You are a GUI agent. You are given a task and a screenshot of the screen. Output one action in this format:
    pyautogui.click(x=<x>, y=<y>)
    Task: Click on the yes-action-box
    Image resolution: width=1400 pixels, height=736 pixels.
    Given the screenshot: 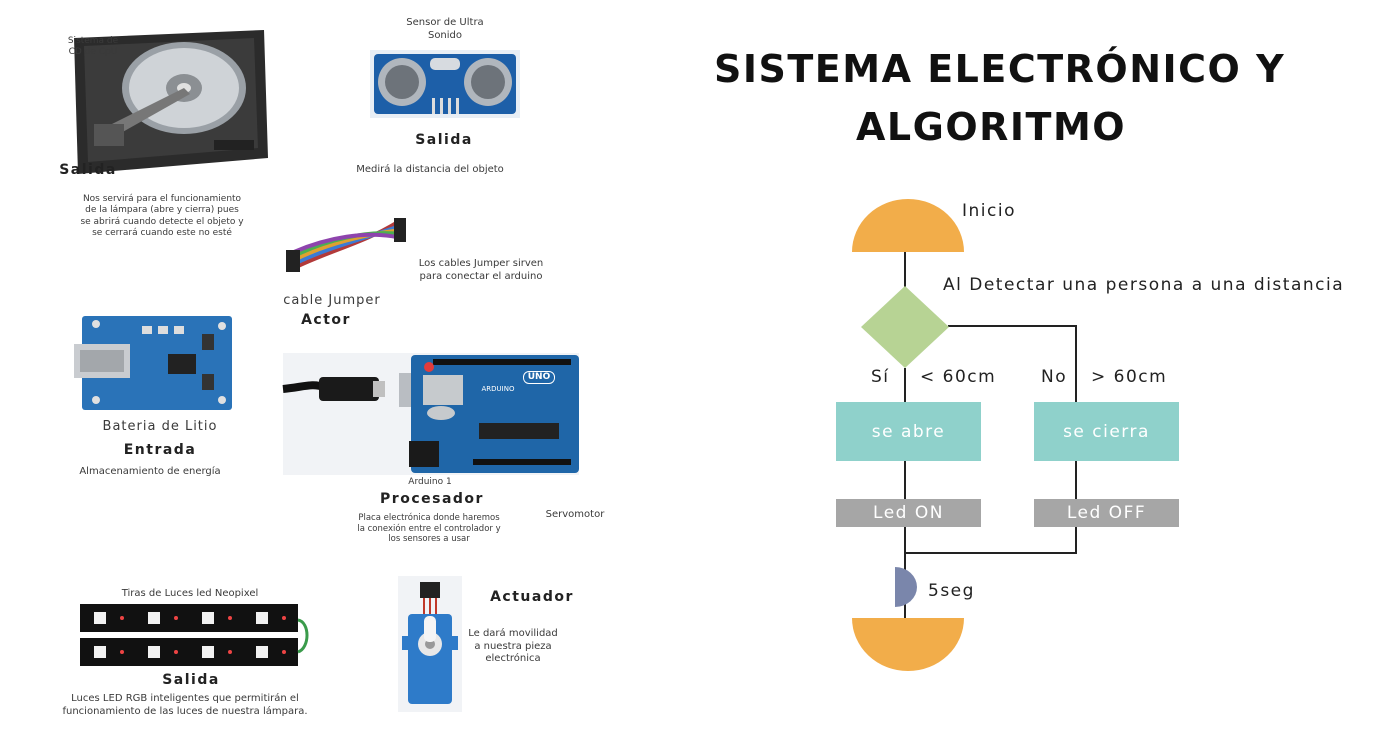 What is the action you would take?
    pyautogui.click(x=908, y=431)
    